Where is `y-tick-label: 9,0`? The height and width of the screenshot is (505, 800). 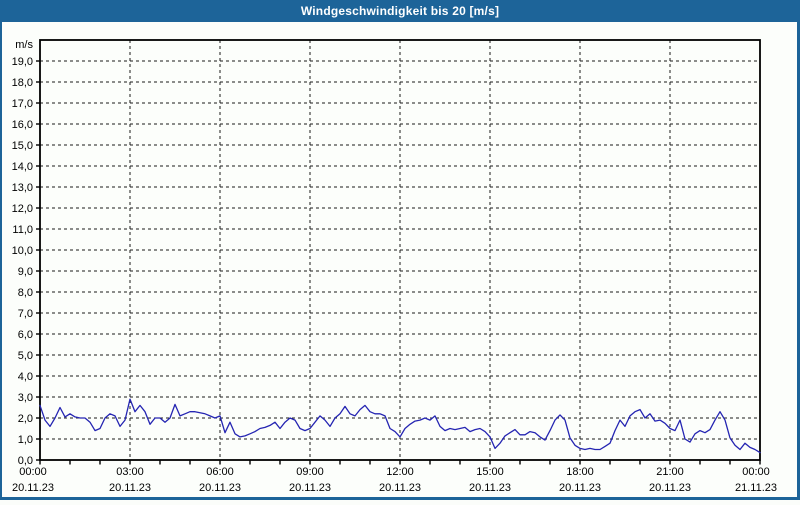
y-tick-label: 9,0 is located at coordinates (25, 272).